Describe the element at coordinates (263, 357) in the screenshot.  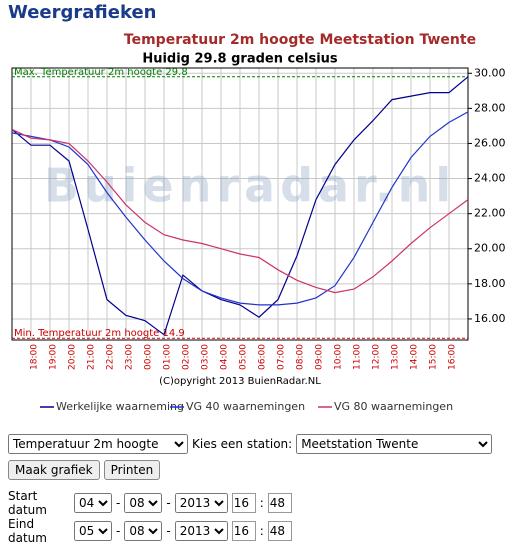
I see `x-tick-label: 06:00` at that location.